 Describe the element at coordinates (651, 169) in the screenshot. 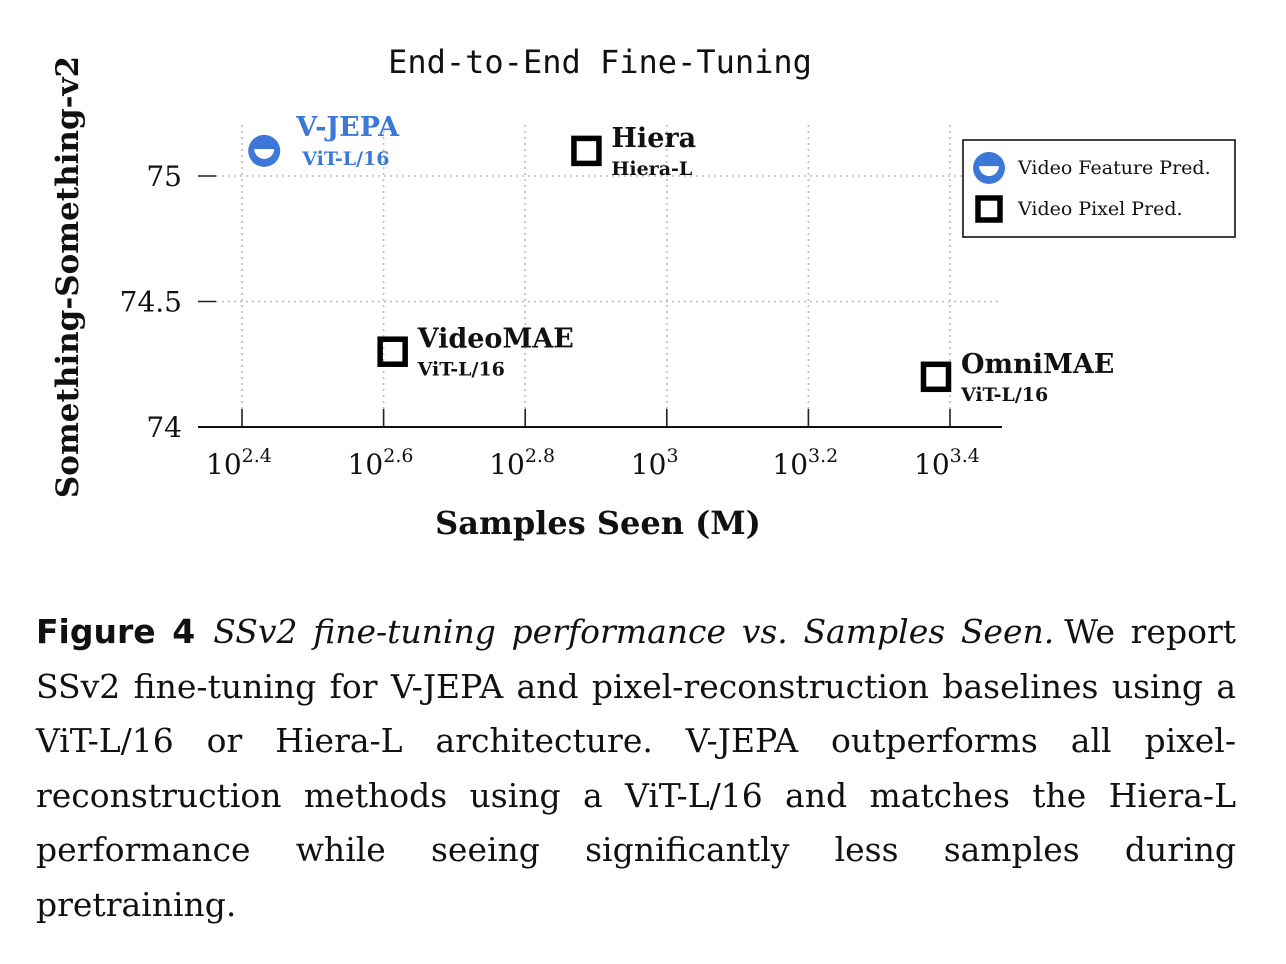

I see `point-sublabel: Hiera-L` at that location.